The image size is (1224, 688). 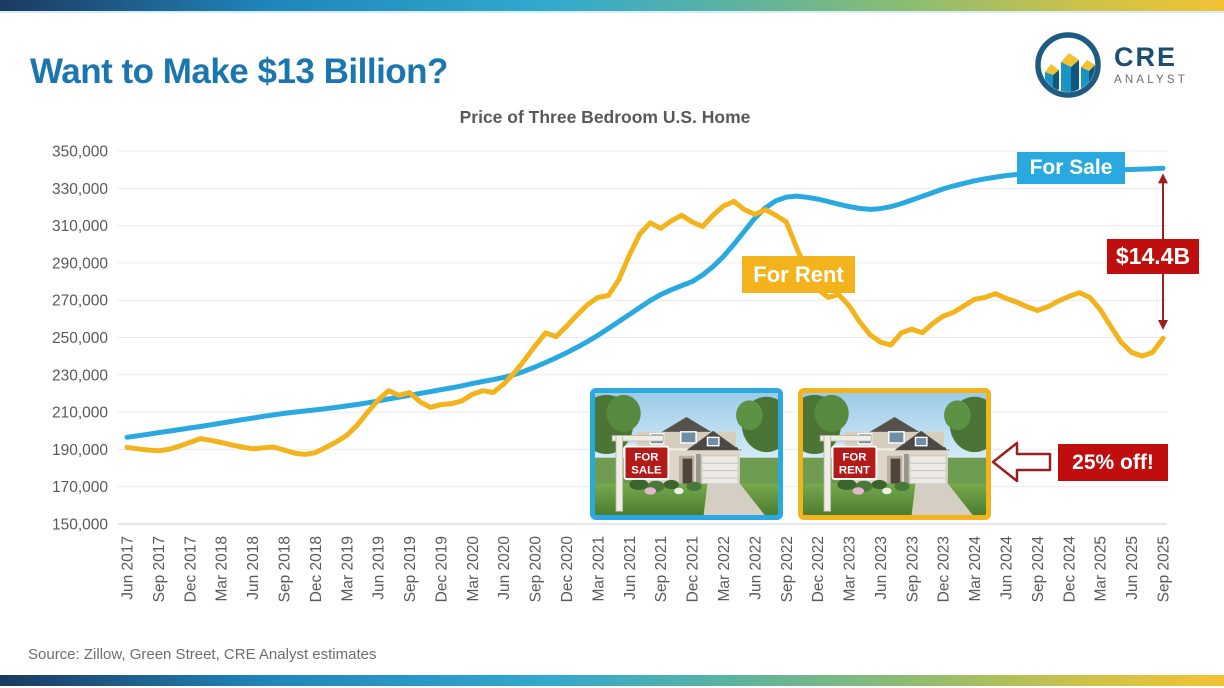 What do you see at coordinates (1153, 256) in the screenshot?
I see `difference-badge: $14.4B` at bounding box center [1153, 256].